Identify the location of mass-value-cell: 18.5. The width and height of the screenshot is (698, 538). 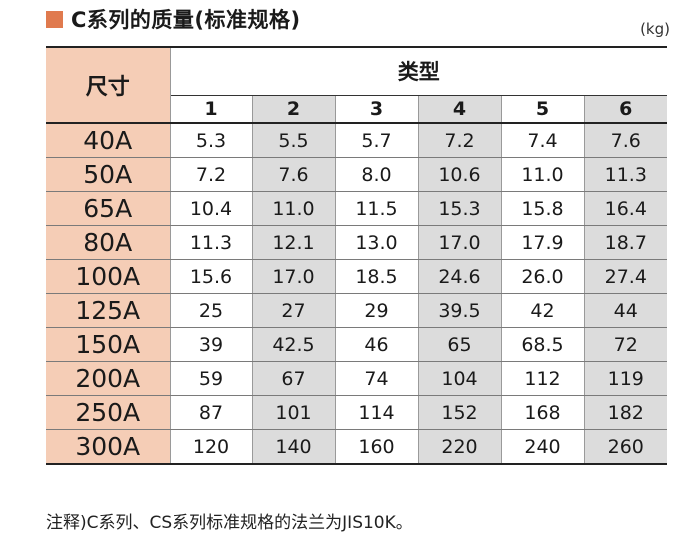
(376, 276).